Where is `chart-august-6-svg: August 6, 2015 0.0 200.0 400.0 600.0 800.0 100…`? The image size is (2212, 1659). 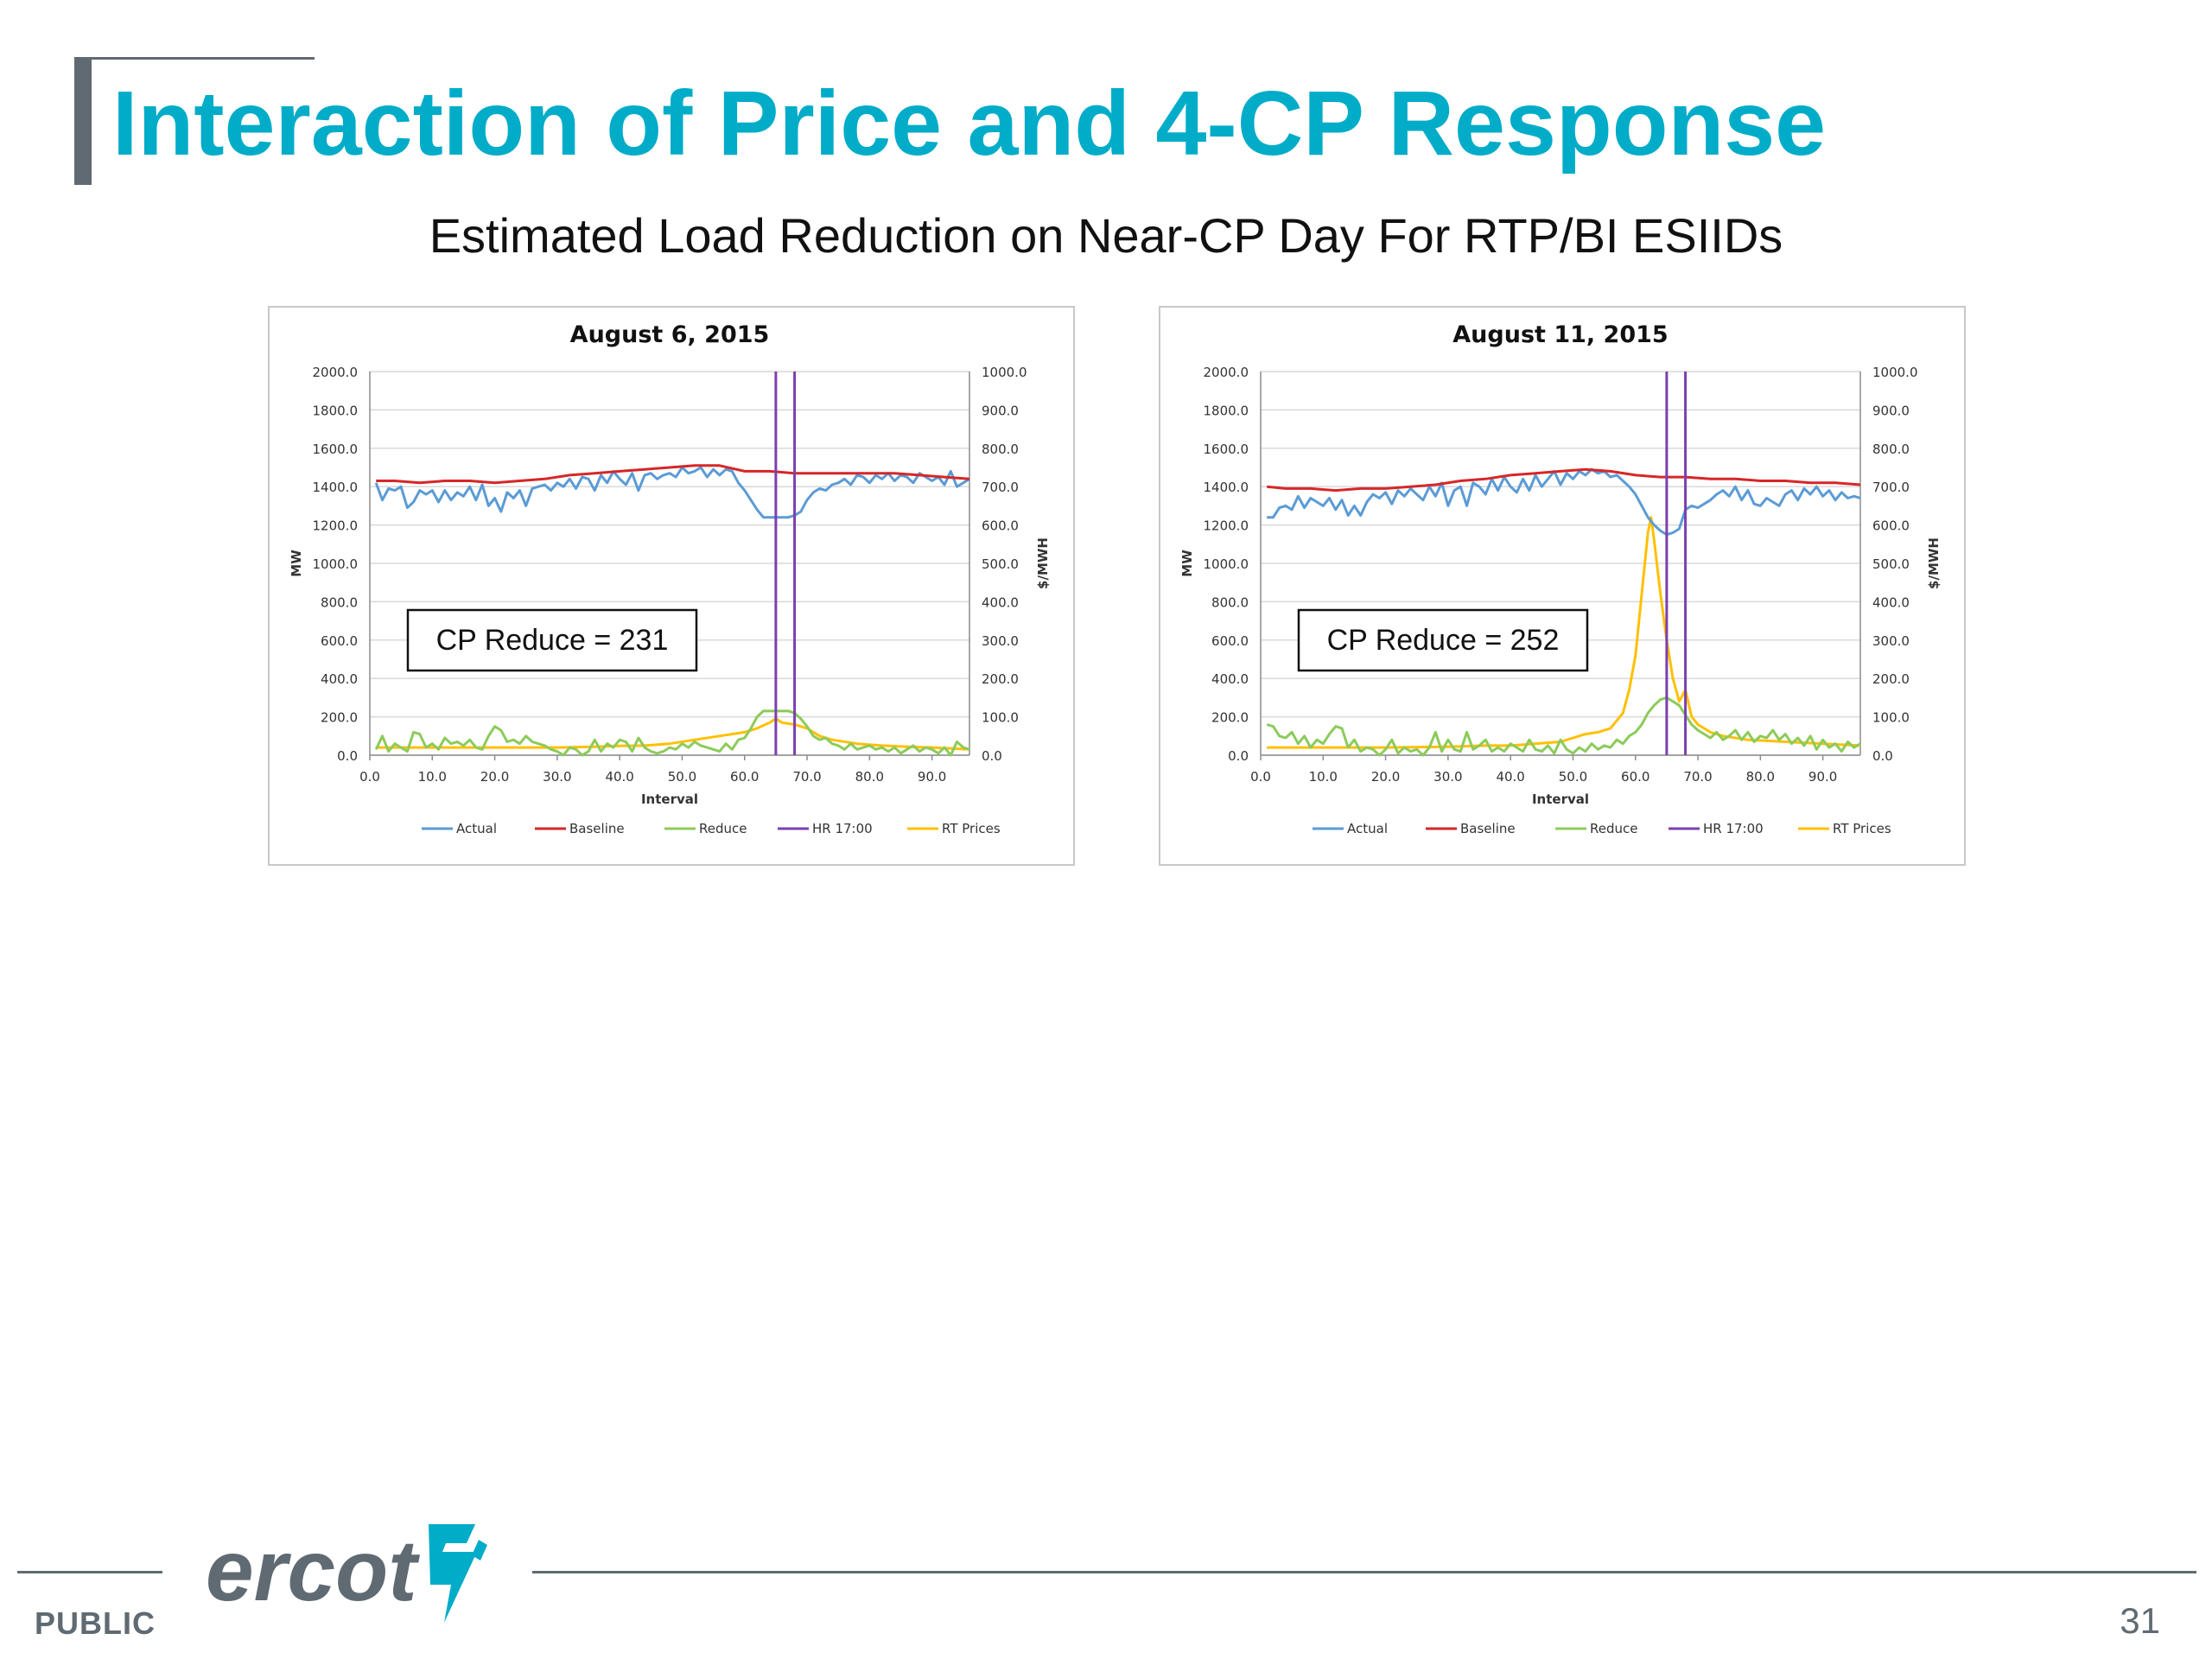
chart-august-6-svg: August 6, 2015 0.0 200.0 400.0 600.0 800.0 100… is located at coordinates (670, 578).